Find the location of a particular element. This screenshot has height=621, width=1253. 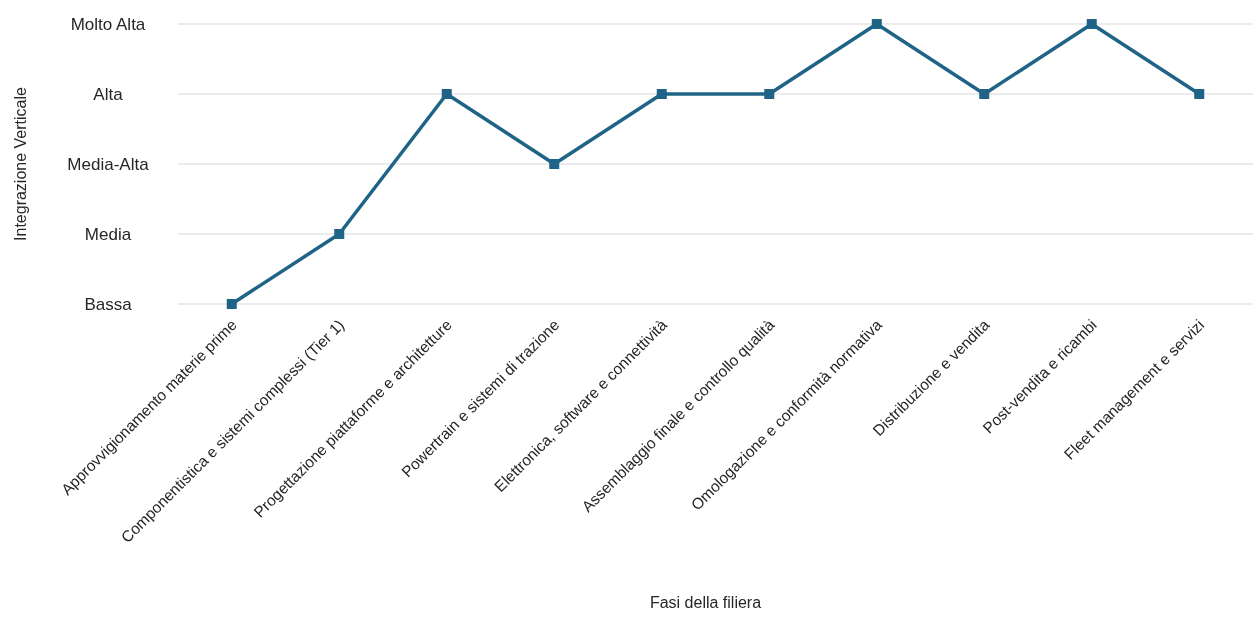

category-label: Molto Alta is located at coordinates (108, 24).